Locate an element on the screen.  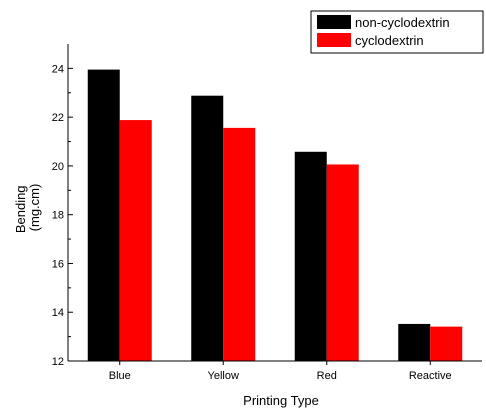
y-tick-label: 12 is located at coordinates (58, 362).